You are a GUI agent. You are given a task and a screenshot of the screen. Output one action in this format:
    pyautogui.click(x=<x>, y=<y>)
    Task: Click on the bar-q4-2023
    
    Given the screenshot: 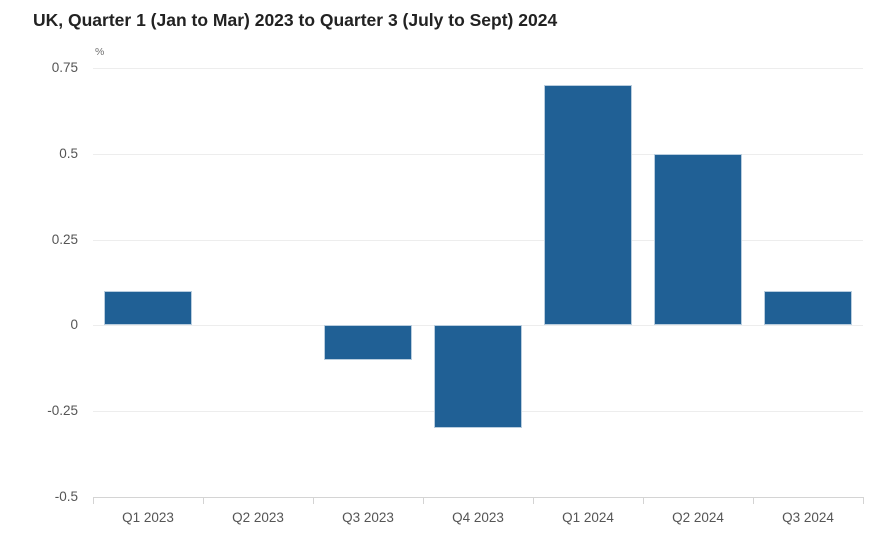 What is the action you would take?
    pyautogui.click(x=478, y=377)
    